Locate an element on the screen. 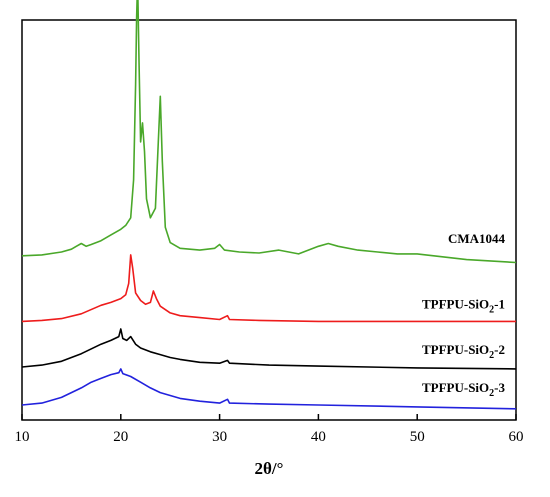 The height and width of the screenshot is (497, 550). x-tick-label: 10 is located at coordinates (22, 437).